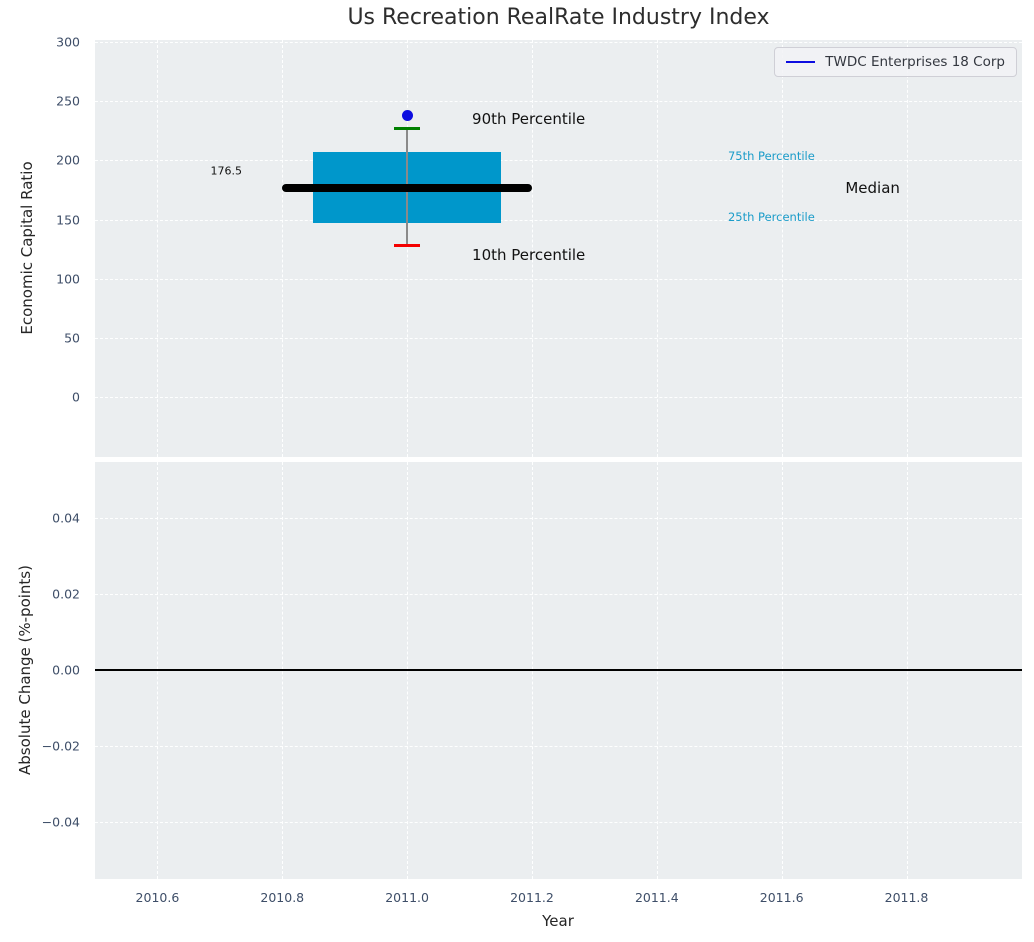 The height and width of the screenshot is (942, 1034). Describe the element at coordinates (771, 155) in the screenshot. I see `annotation-75th-percentile: 75th Percentile` at that location.